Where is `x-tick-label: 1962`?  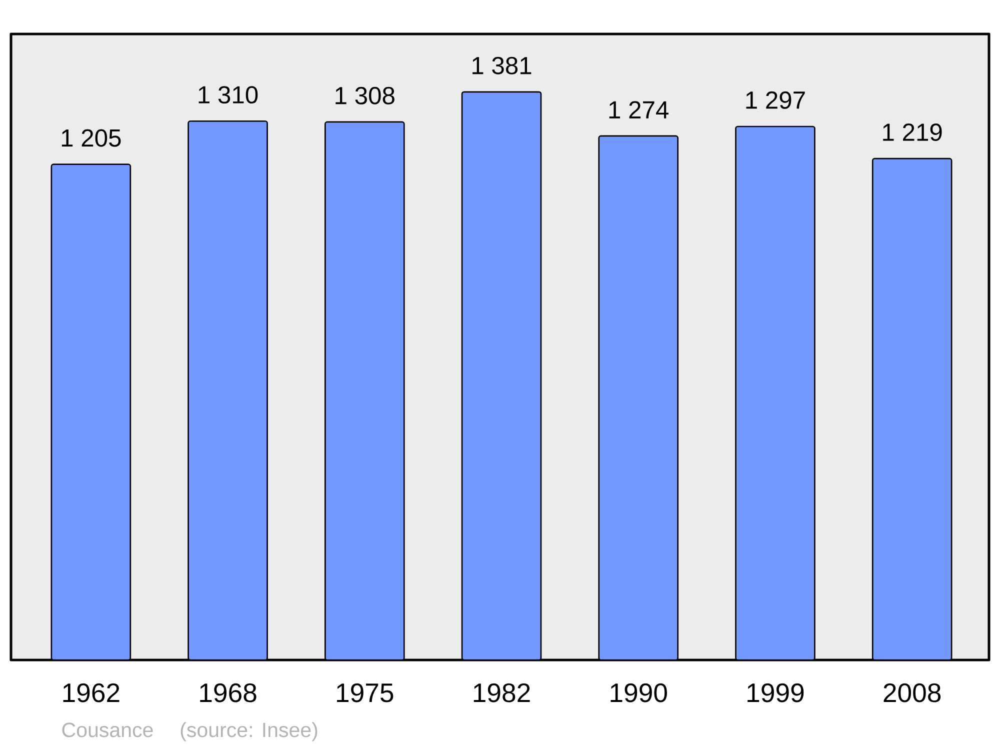 x-tick-label: 1962 is located at coordinates (91, 692).